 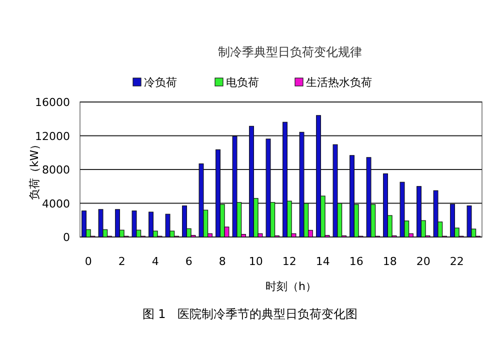 What do you see at coordinates (457, 261) in the screenshot?
I see `x-tick-label: 22` at bounding box center [457, 261].